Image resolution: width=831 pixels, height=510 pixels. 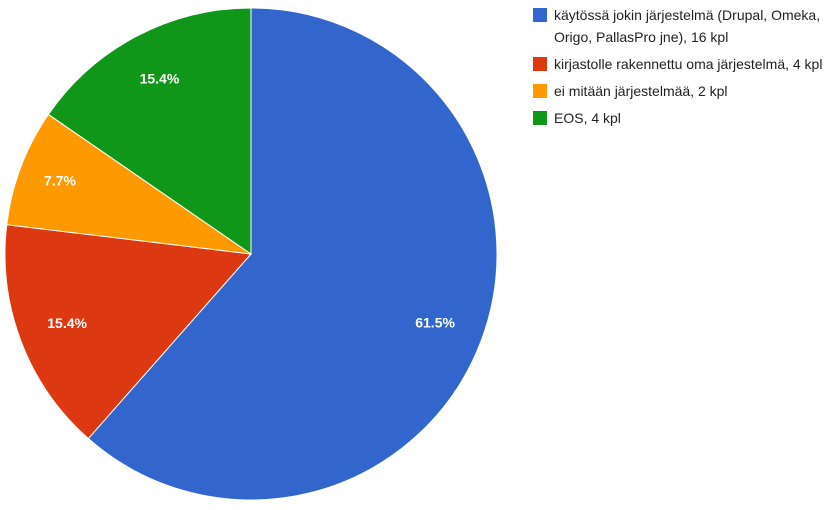 I want to click on data-label: 7.7%, so click(x=60, y=181).